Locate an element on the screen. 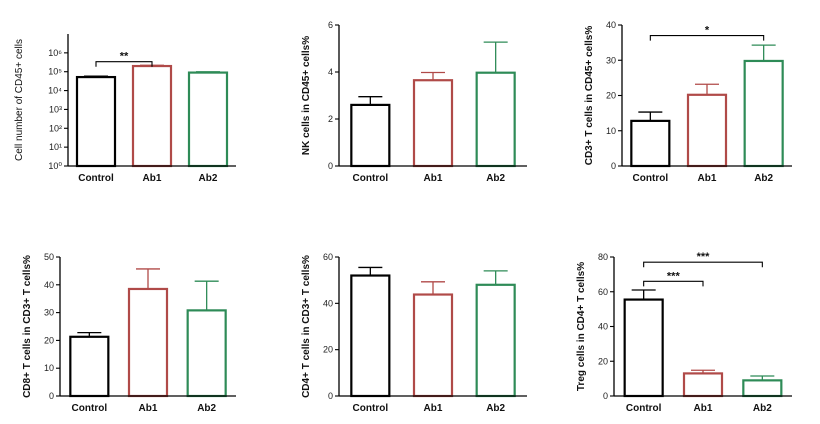 The image size is (820, 424). significance-bracket: * is located at coordinates (707, 33).